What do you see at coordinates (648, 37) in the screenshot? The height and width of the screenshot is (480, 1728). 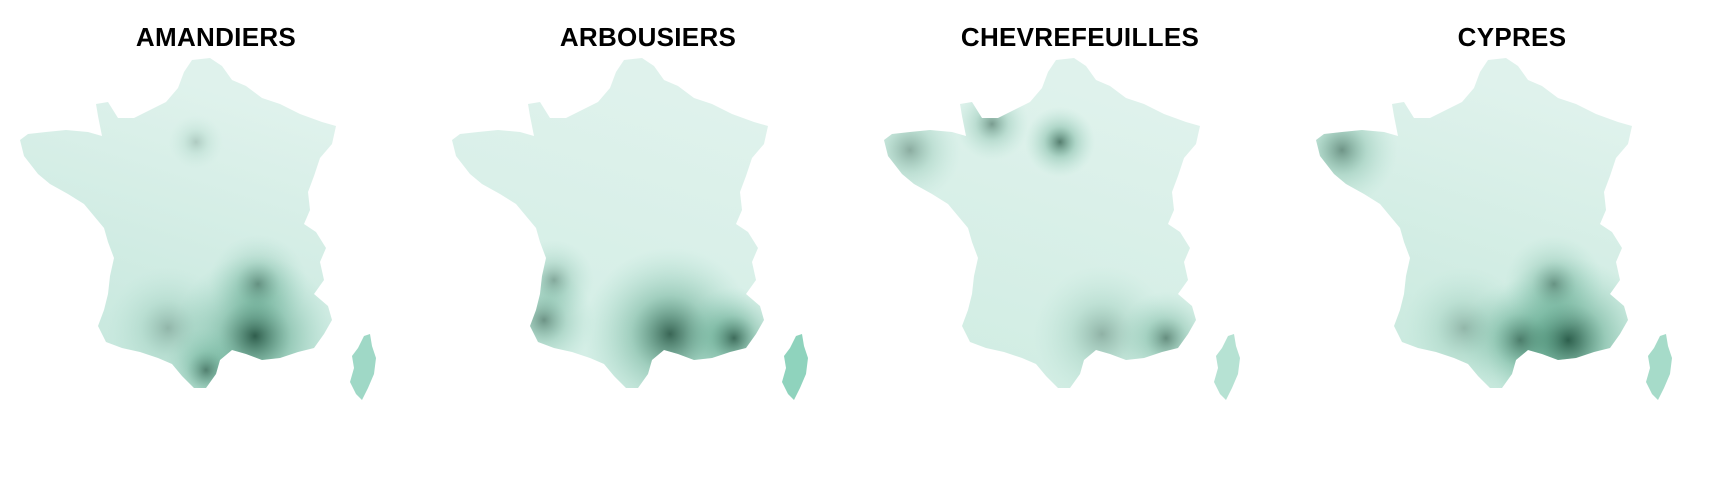 I see `map-title: ARBOUSIERS` at bounding box center [648, 37].